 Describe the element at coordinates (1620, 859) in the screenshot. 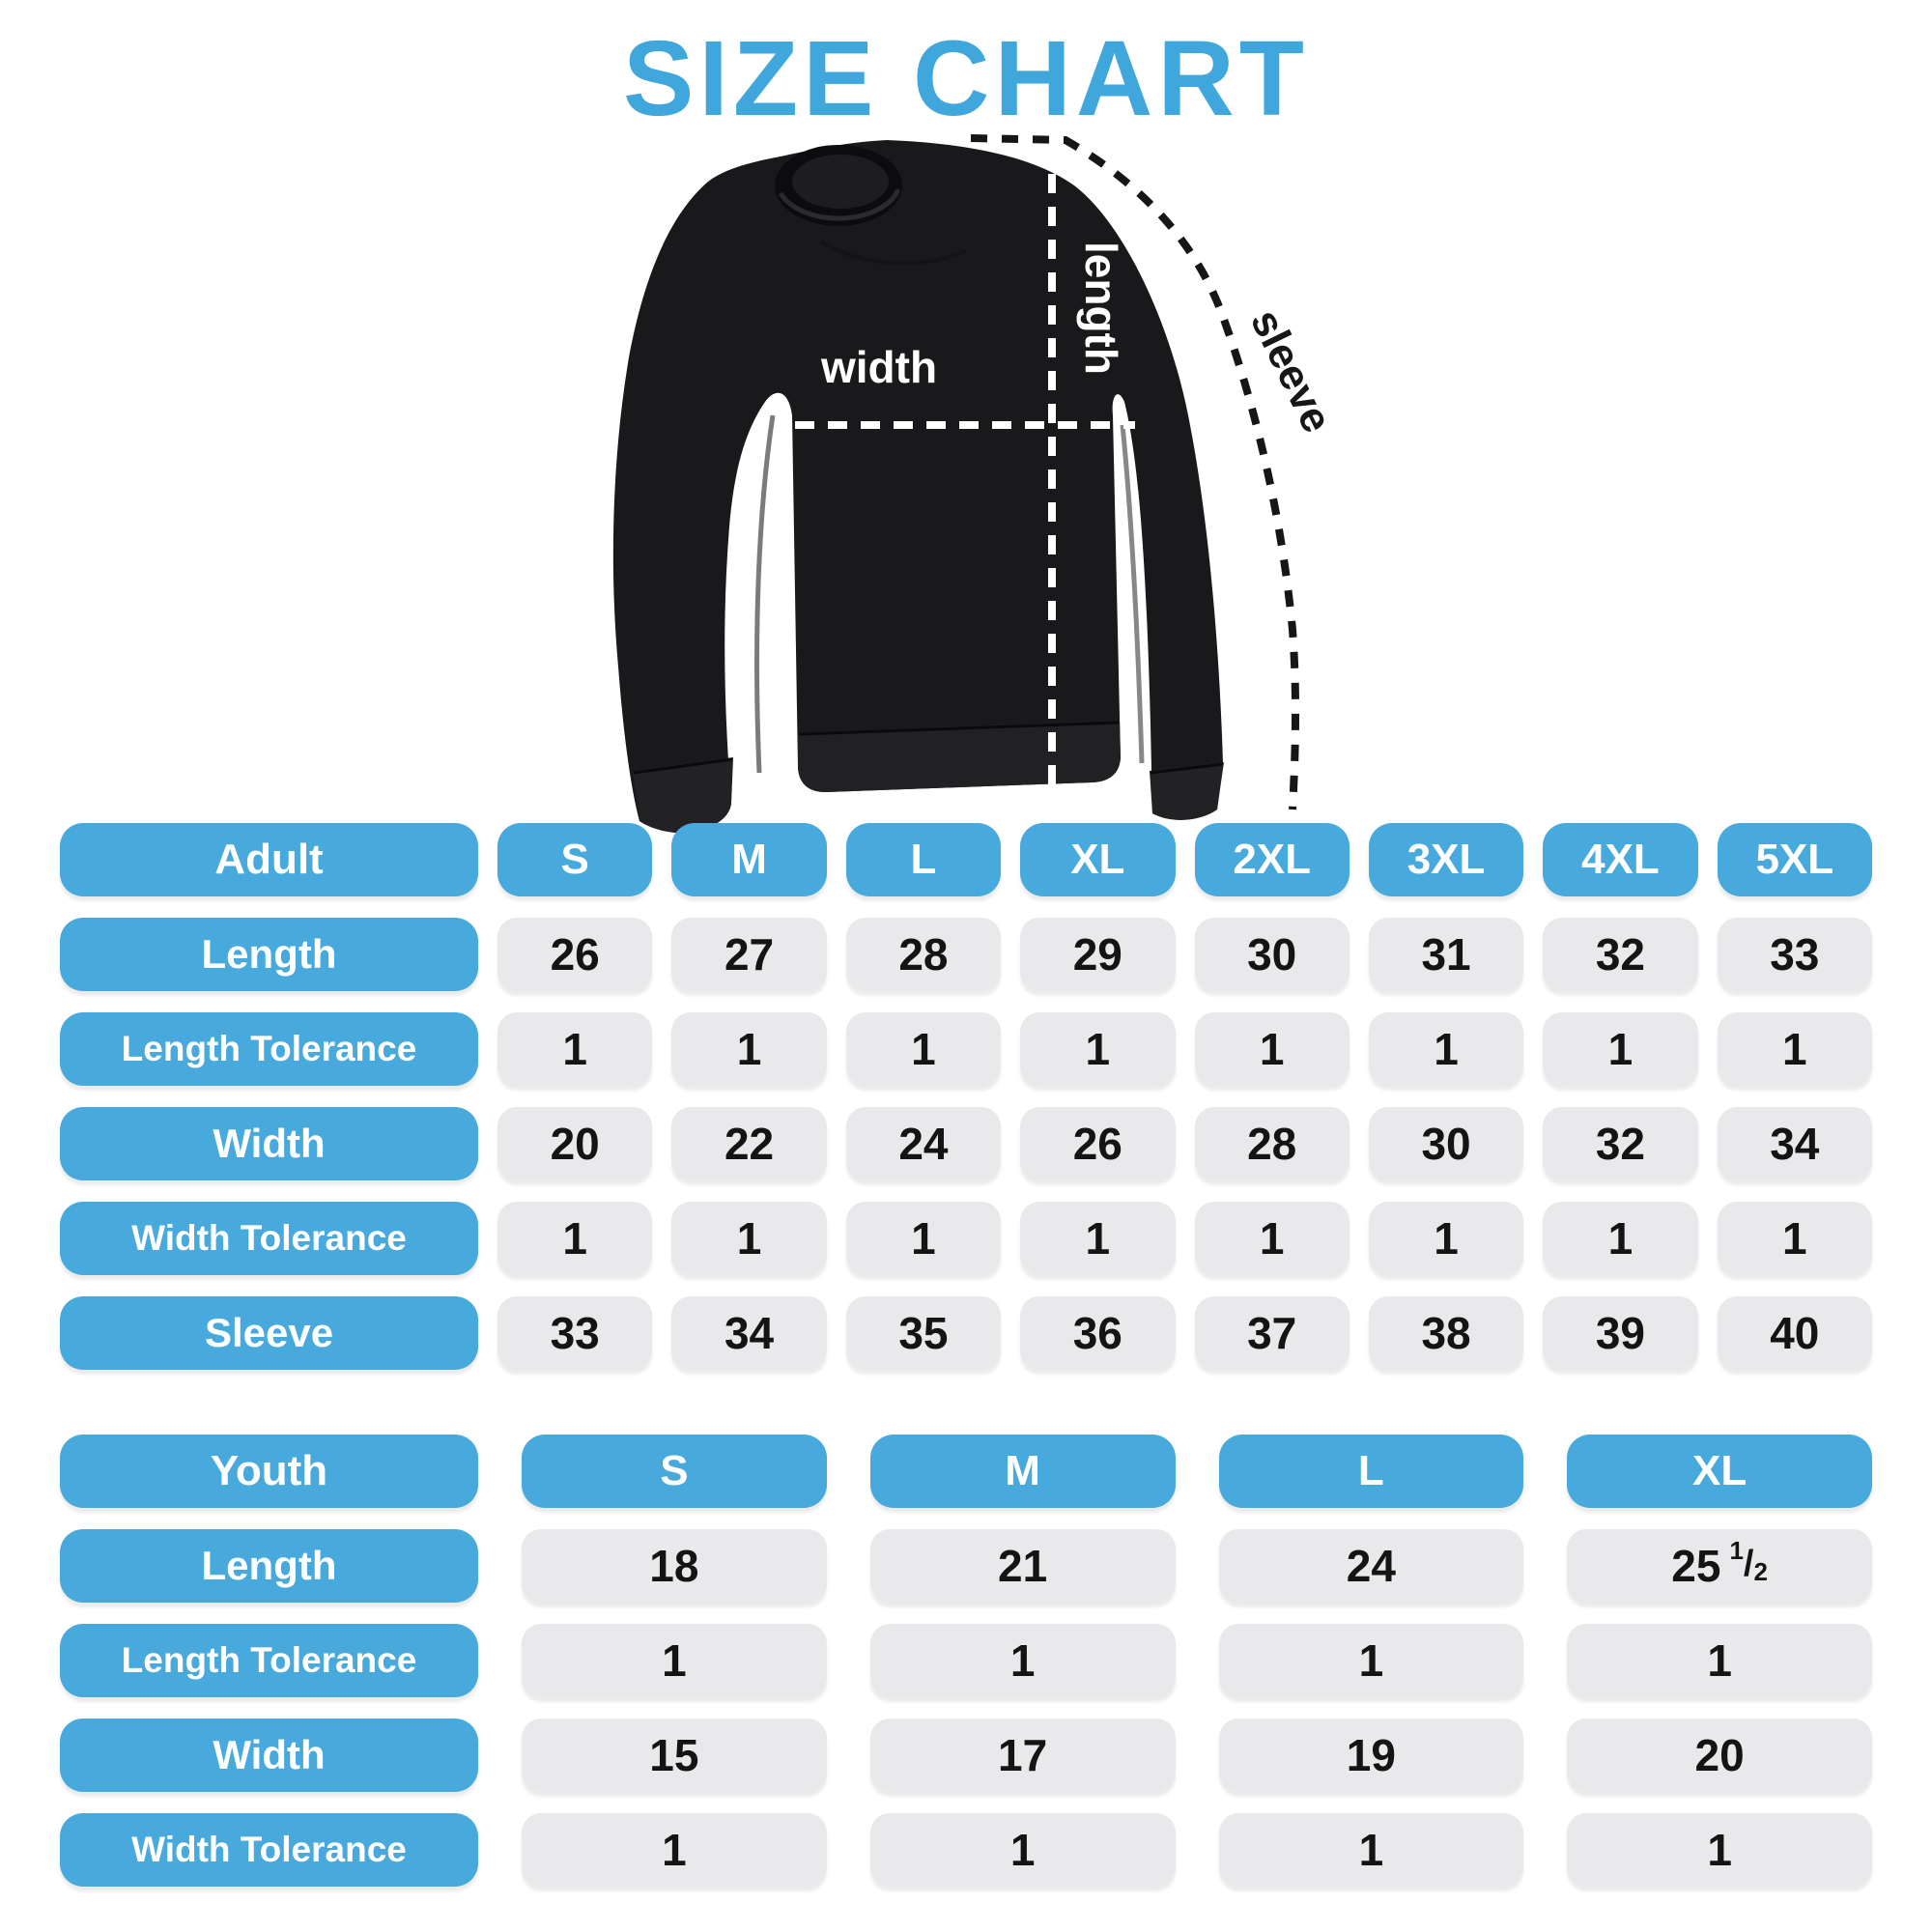

I see `size-column-header: 4XL` at that location.